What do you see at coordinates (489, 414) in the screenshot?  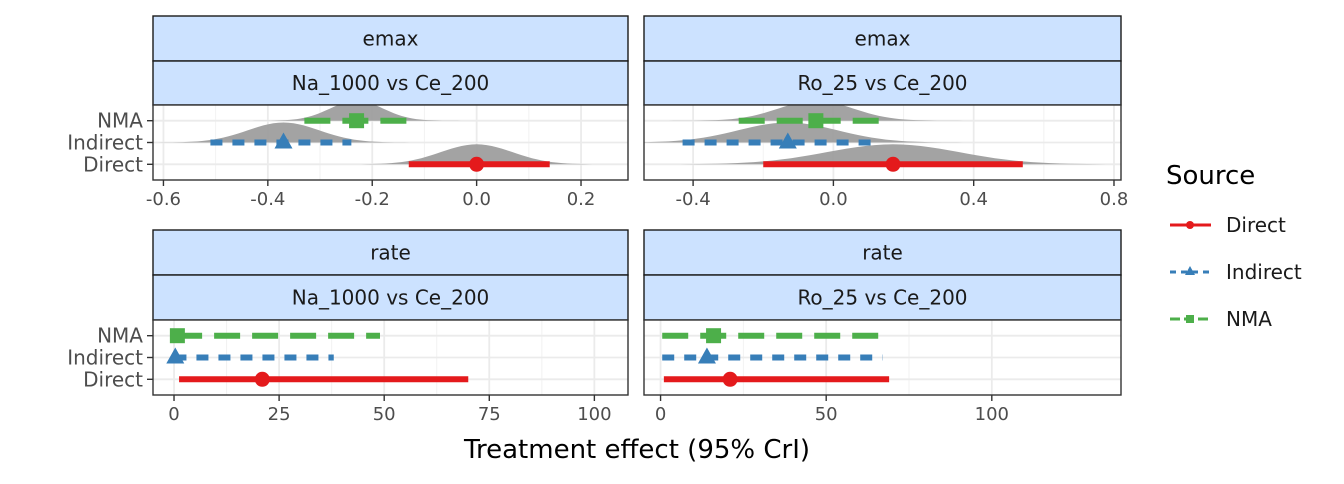 I see `x-tick-label: 75` at bounding box center [489, 414].